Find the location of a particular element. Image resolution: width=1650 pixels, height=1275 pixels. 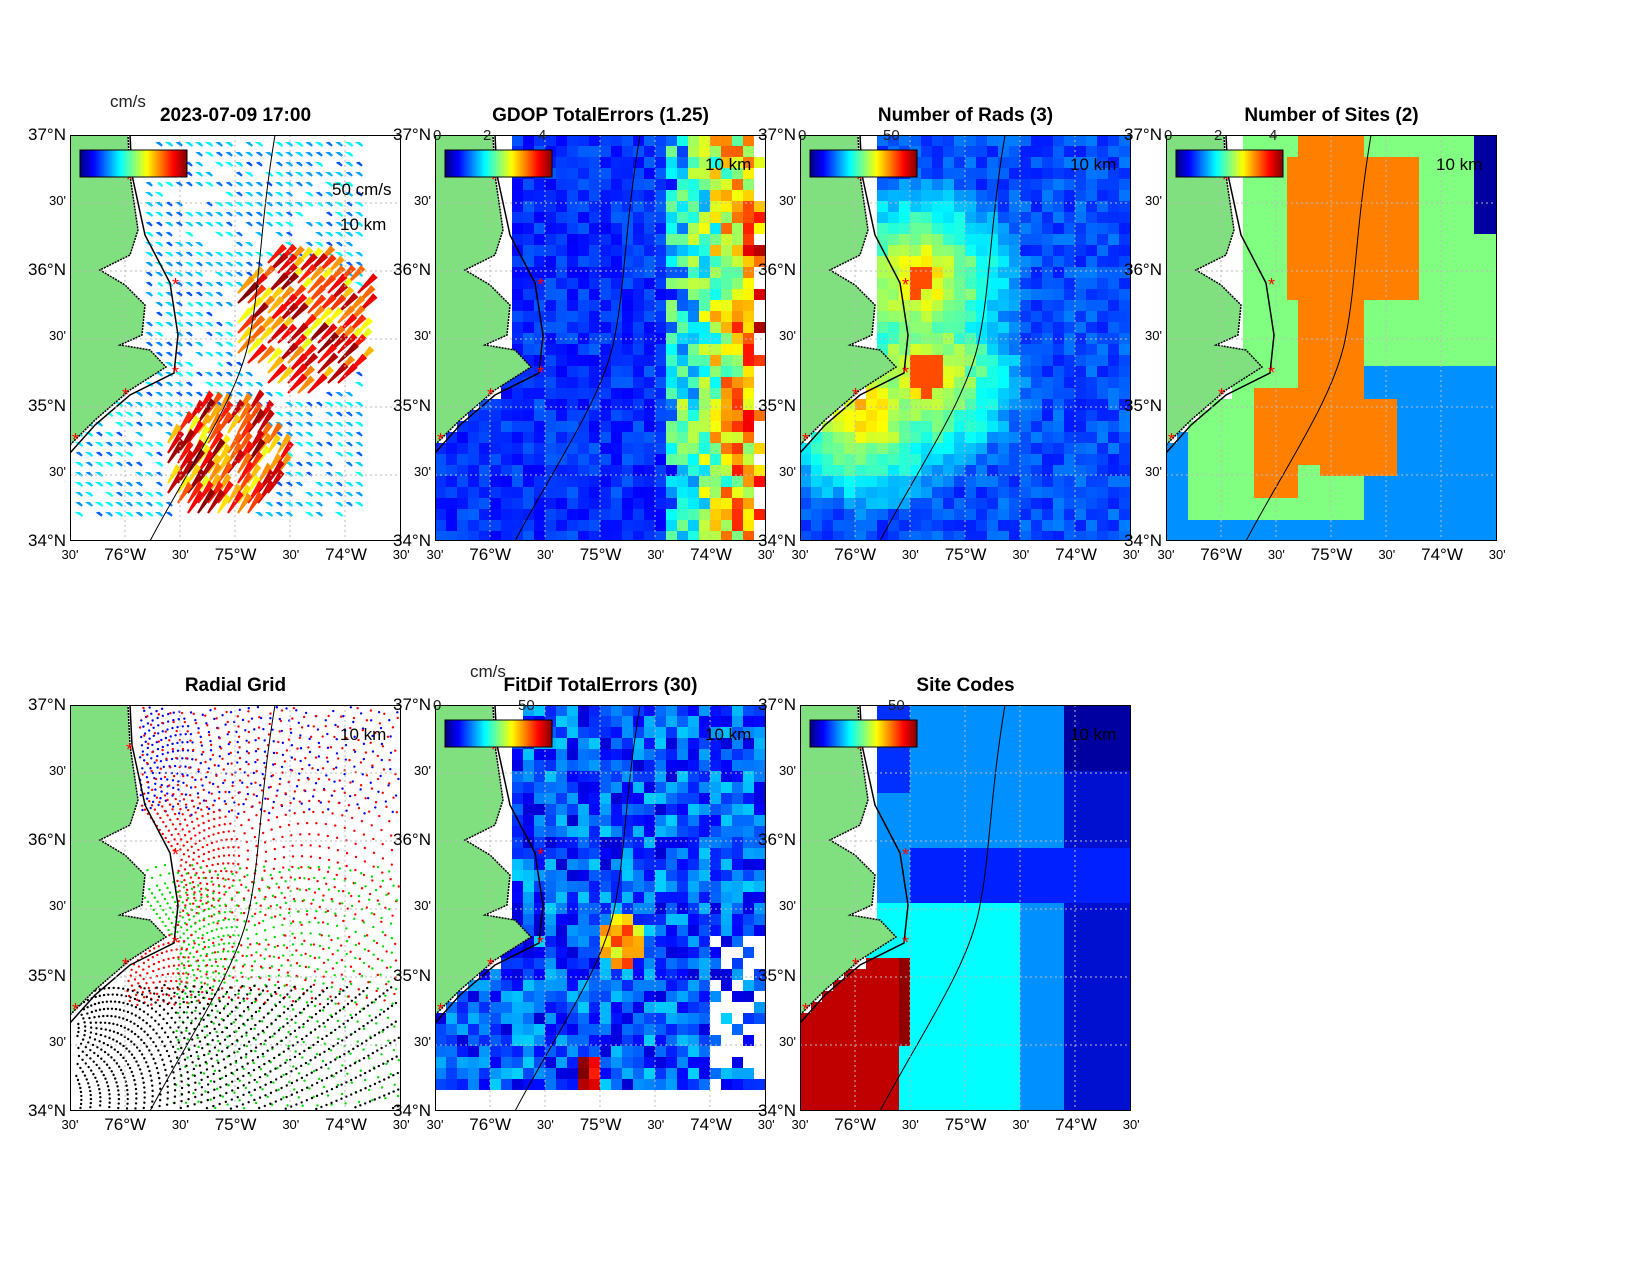

unit-label: cm/s is located at coordinates (488, 671).